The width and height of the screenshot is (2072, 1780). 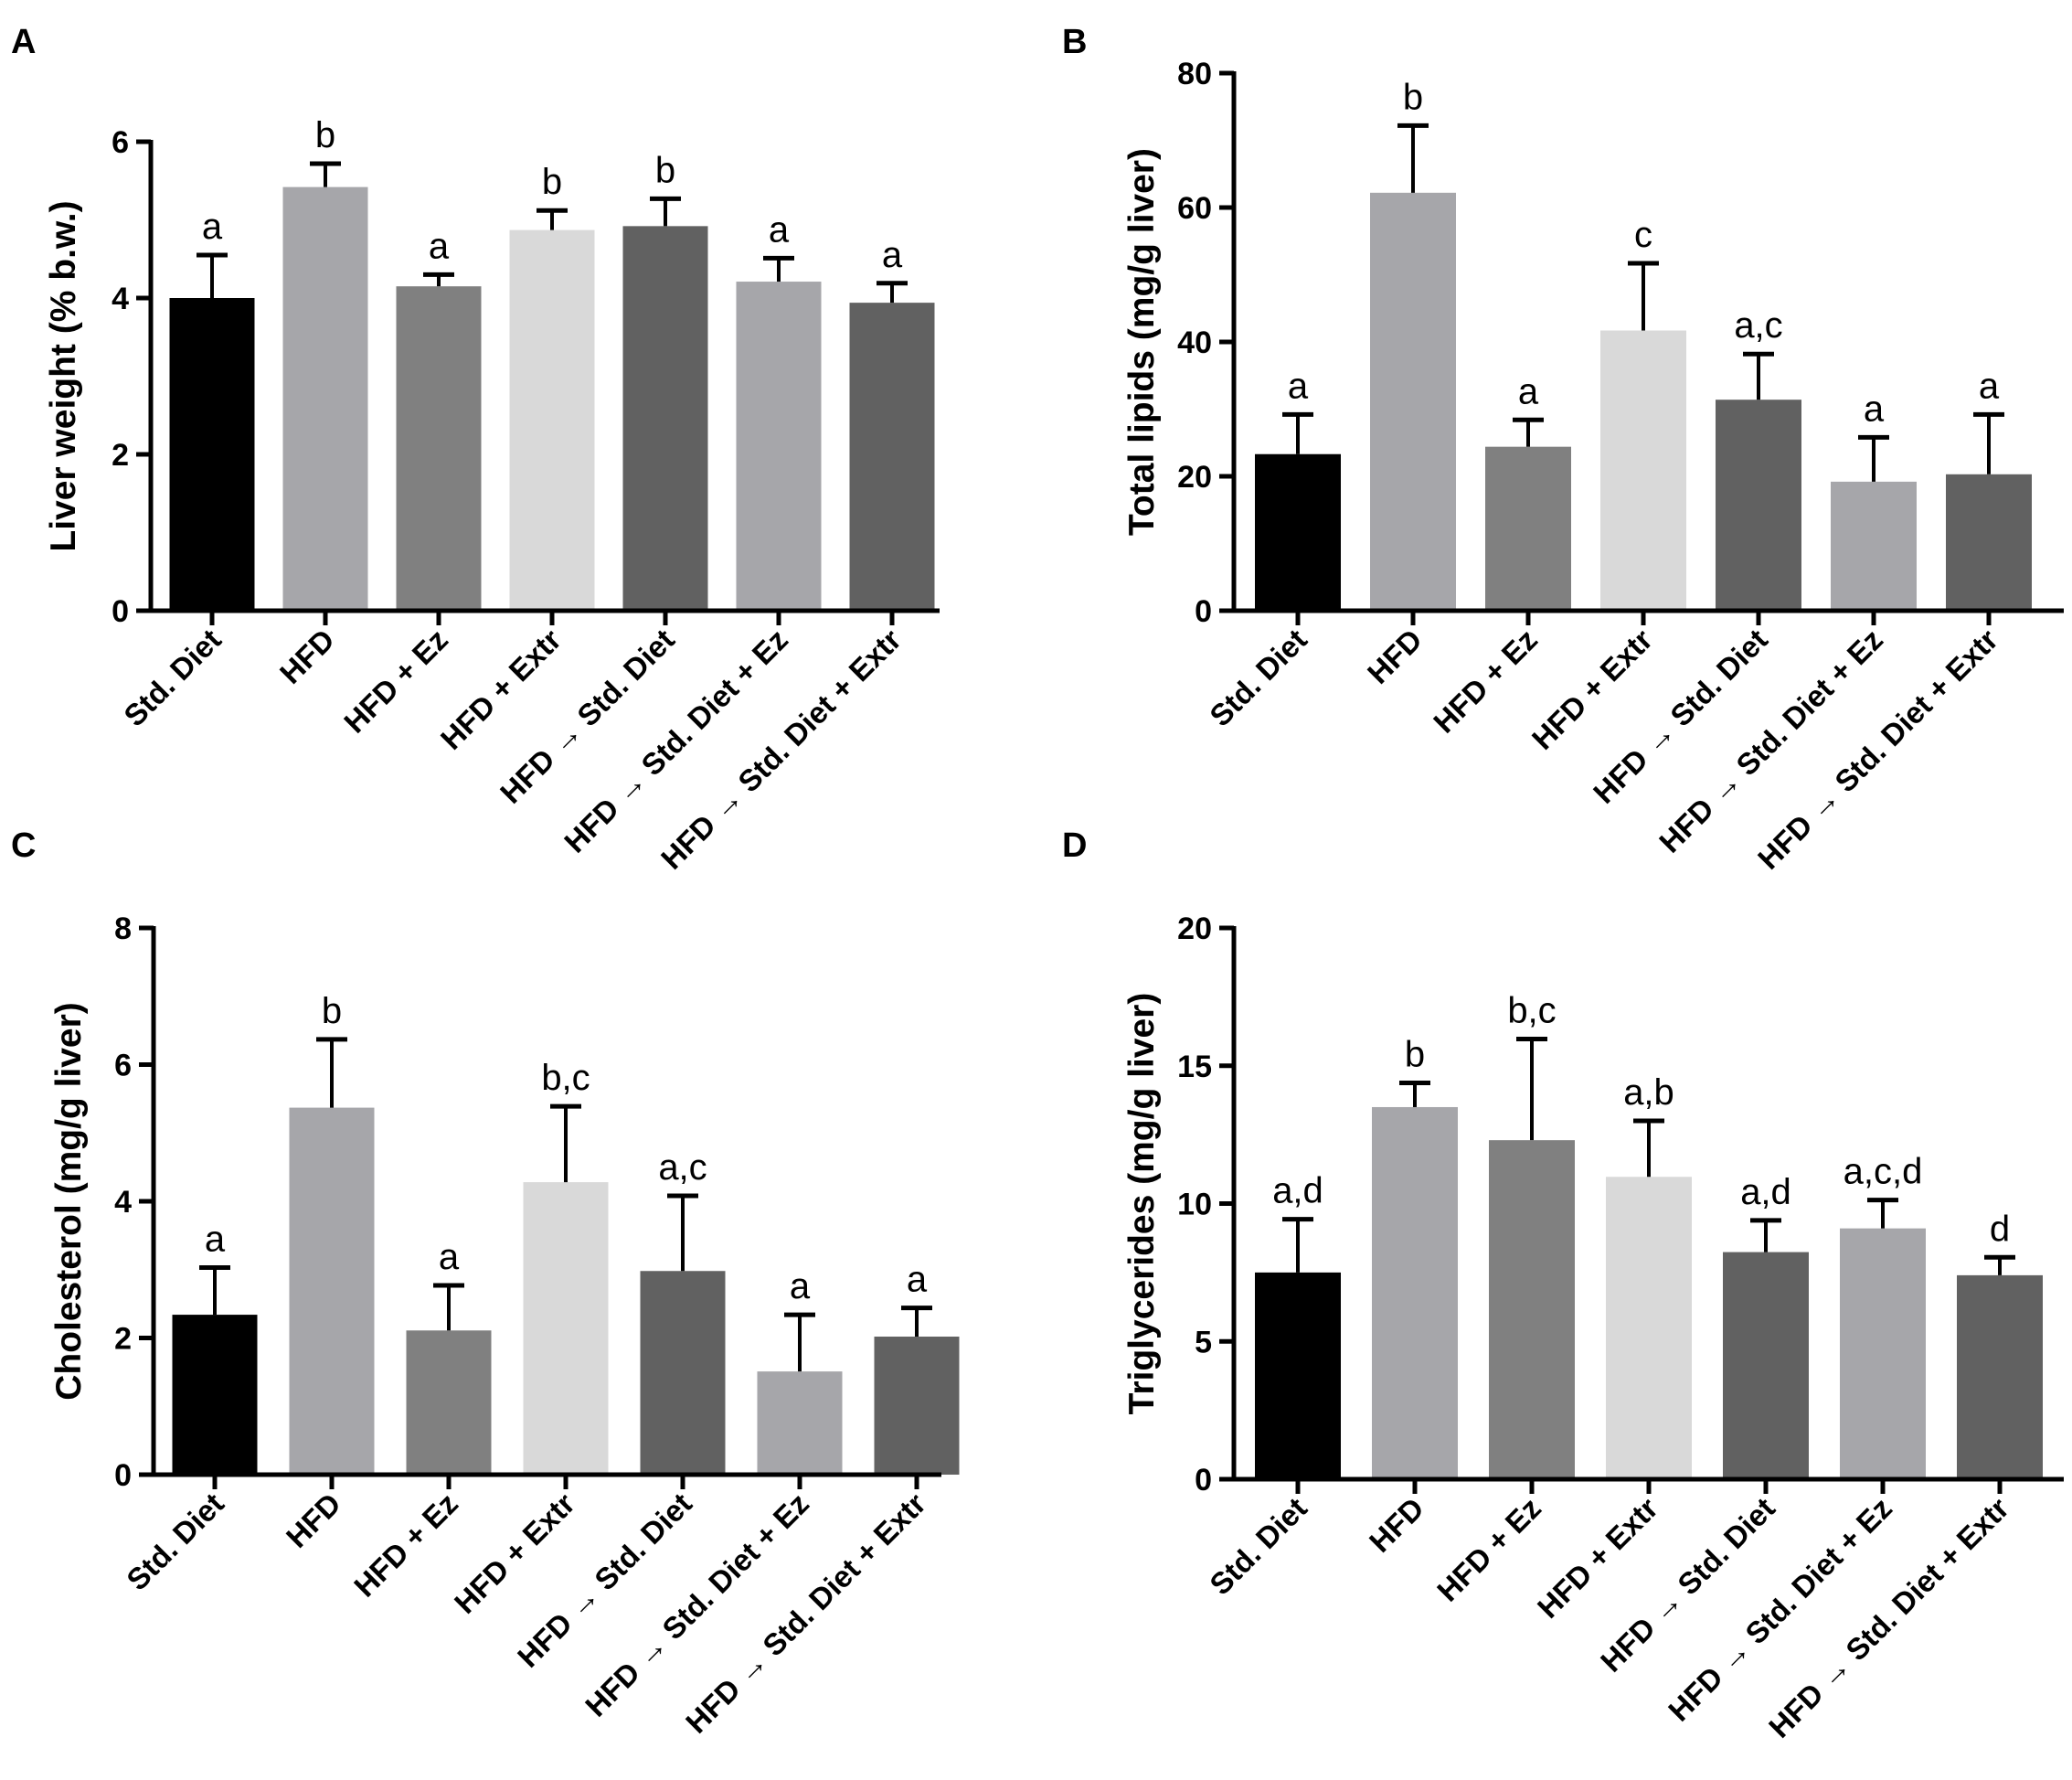 What do you see at coordinates (1643, 235) in the screenshot?
I see `significance-label: c` at bounding box center [1643, 235].